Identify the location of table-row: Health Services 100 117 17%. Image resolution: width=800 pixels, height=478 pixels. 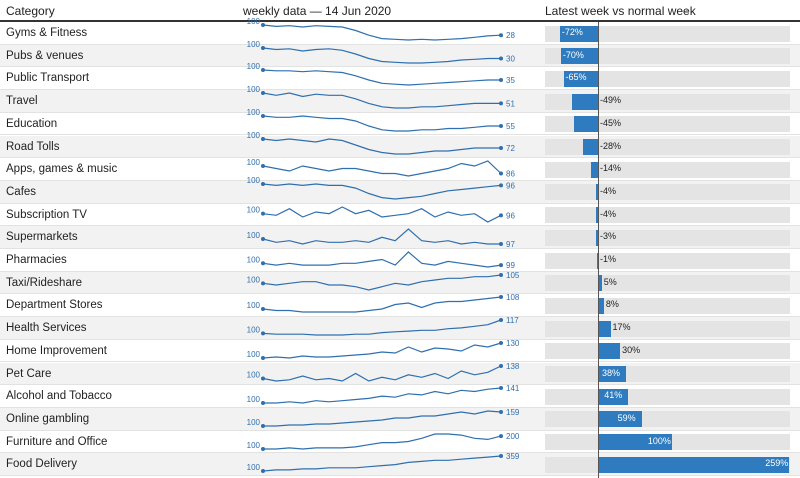
(400, 328).